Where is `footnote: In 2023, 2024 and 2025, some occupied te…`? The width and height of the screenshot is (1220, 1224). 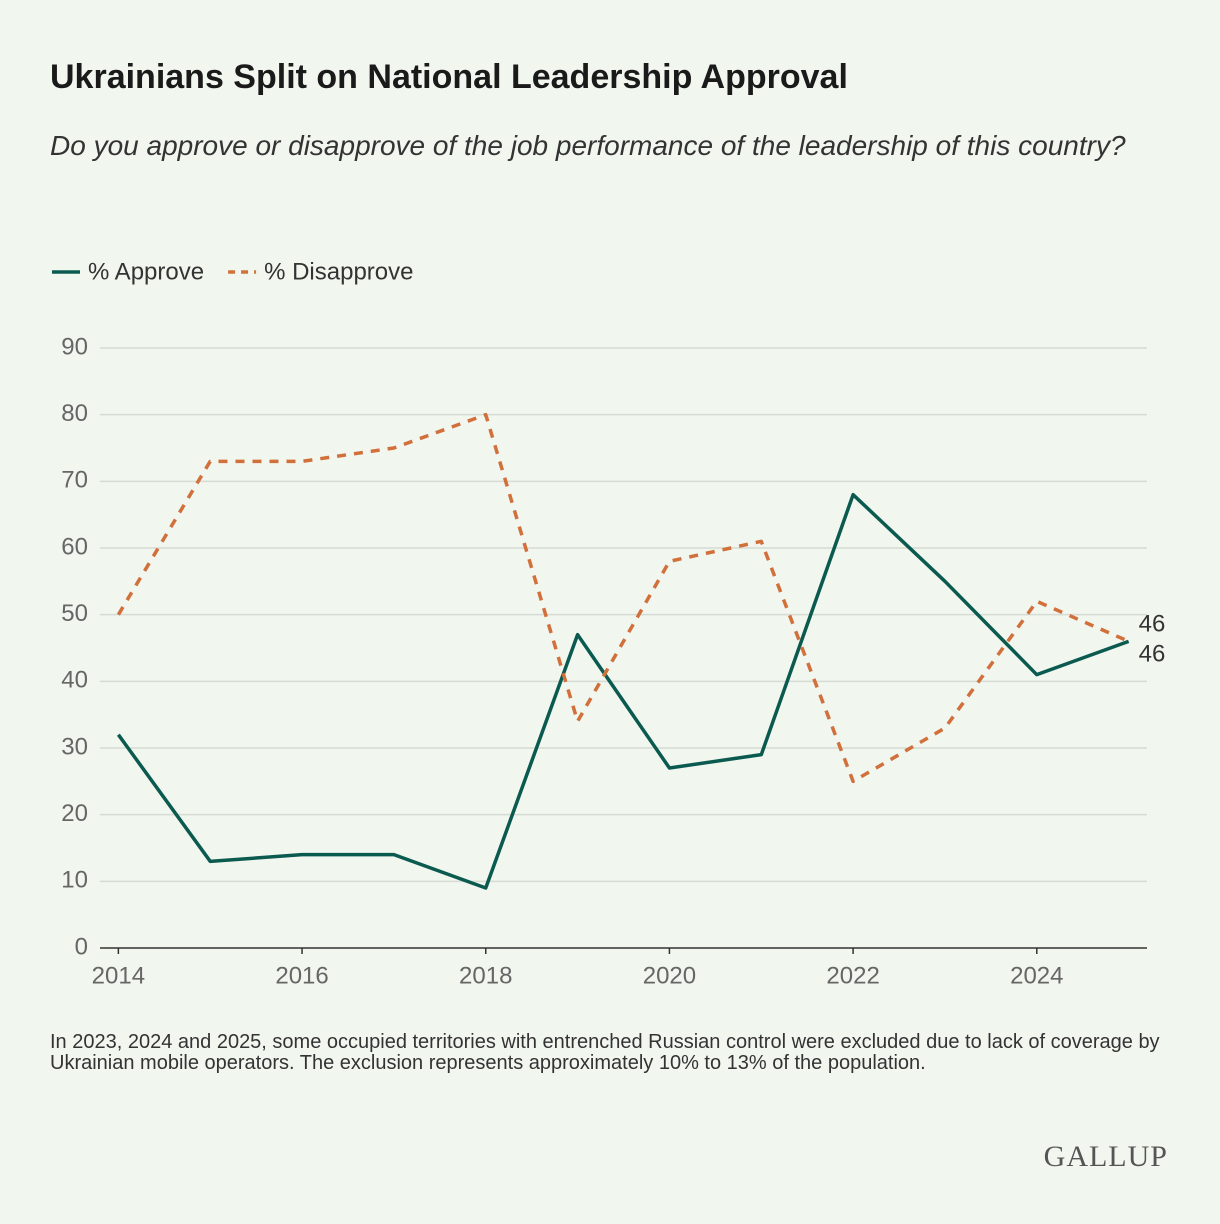
footnote: In 2023, 2024 and 2025, some occupied te… is located at coordinates (605, 1052).